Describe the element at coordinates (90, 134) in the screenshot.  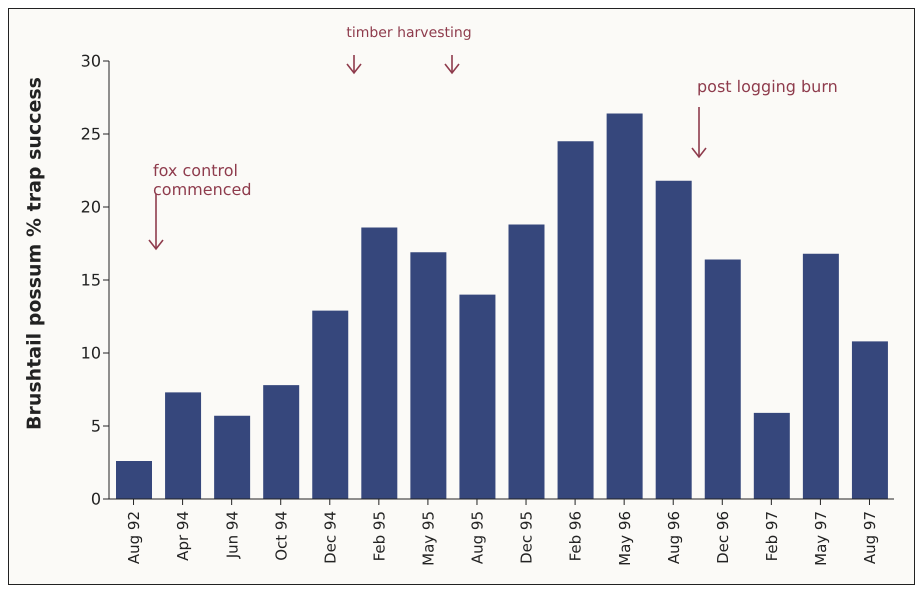
I see `y-tick-label: 25` at that location.